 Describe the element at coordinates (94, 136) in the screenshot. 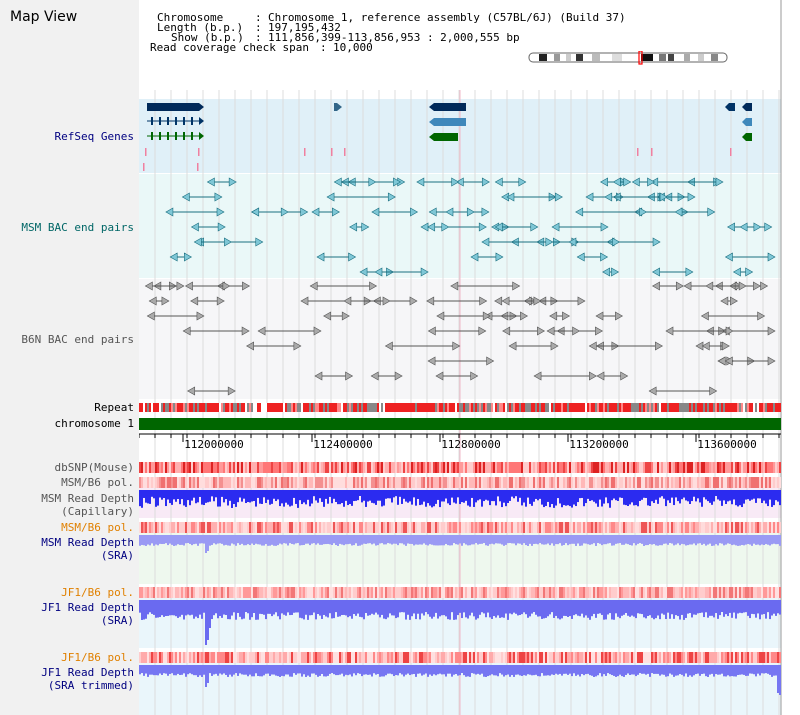

I see `track-label-refseq-genes: RefSeq Genes` at that location.